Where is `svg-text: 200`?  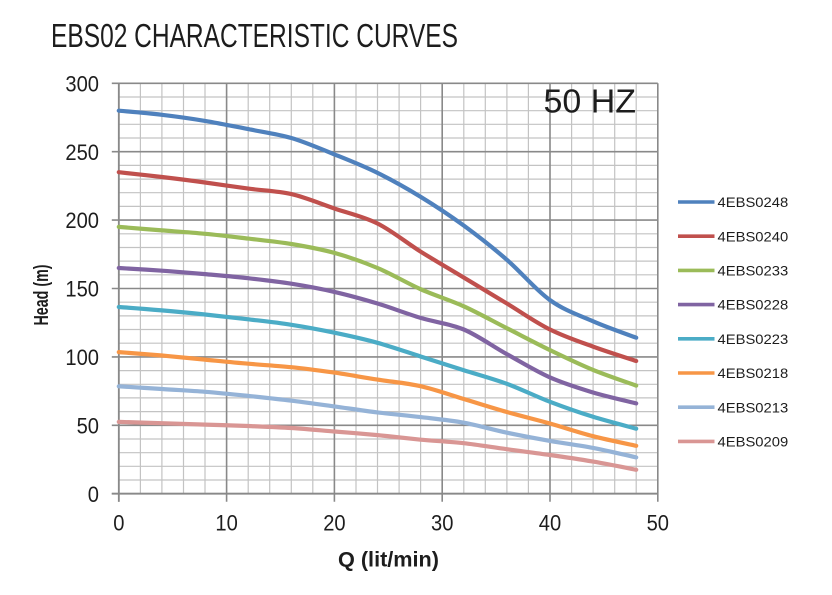 svg-text: 200 is located at coordinates (82, 220).